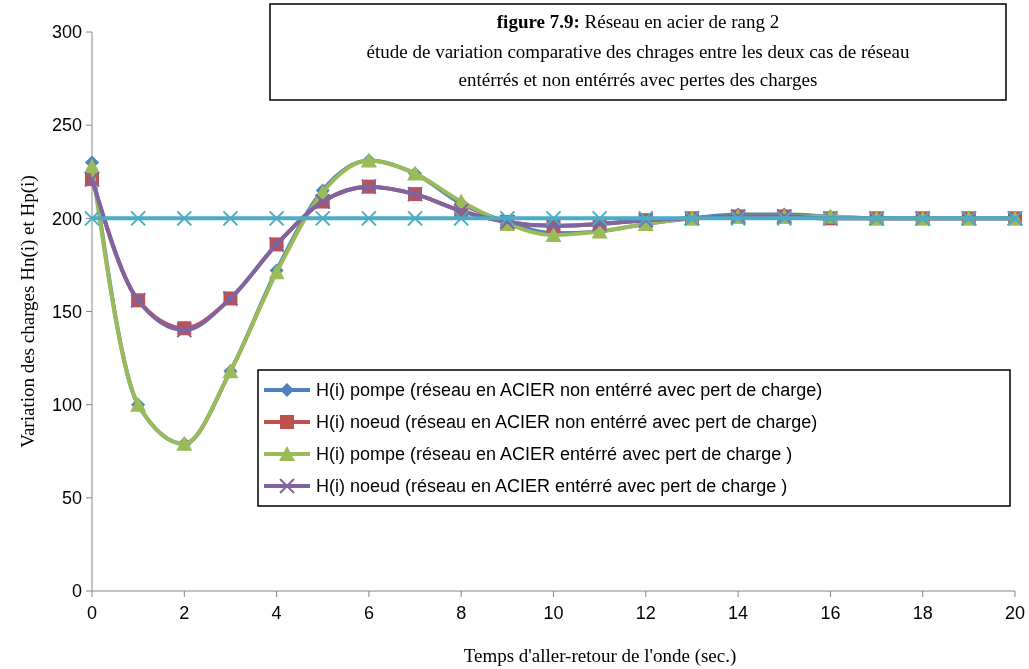  Describe the element at coordinates (66, 404) in the screenshot. I see `y-tick-label: 100` at that location.